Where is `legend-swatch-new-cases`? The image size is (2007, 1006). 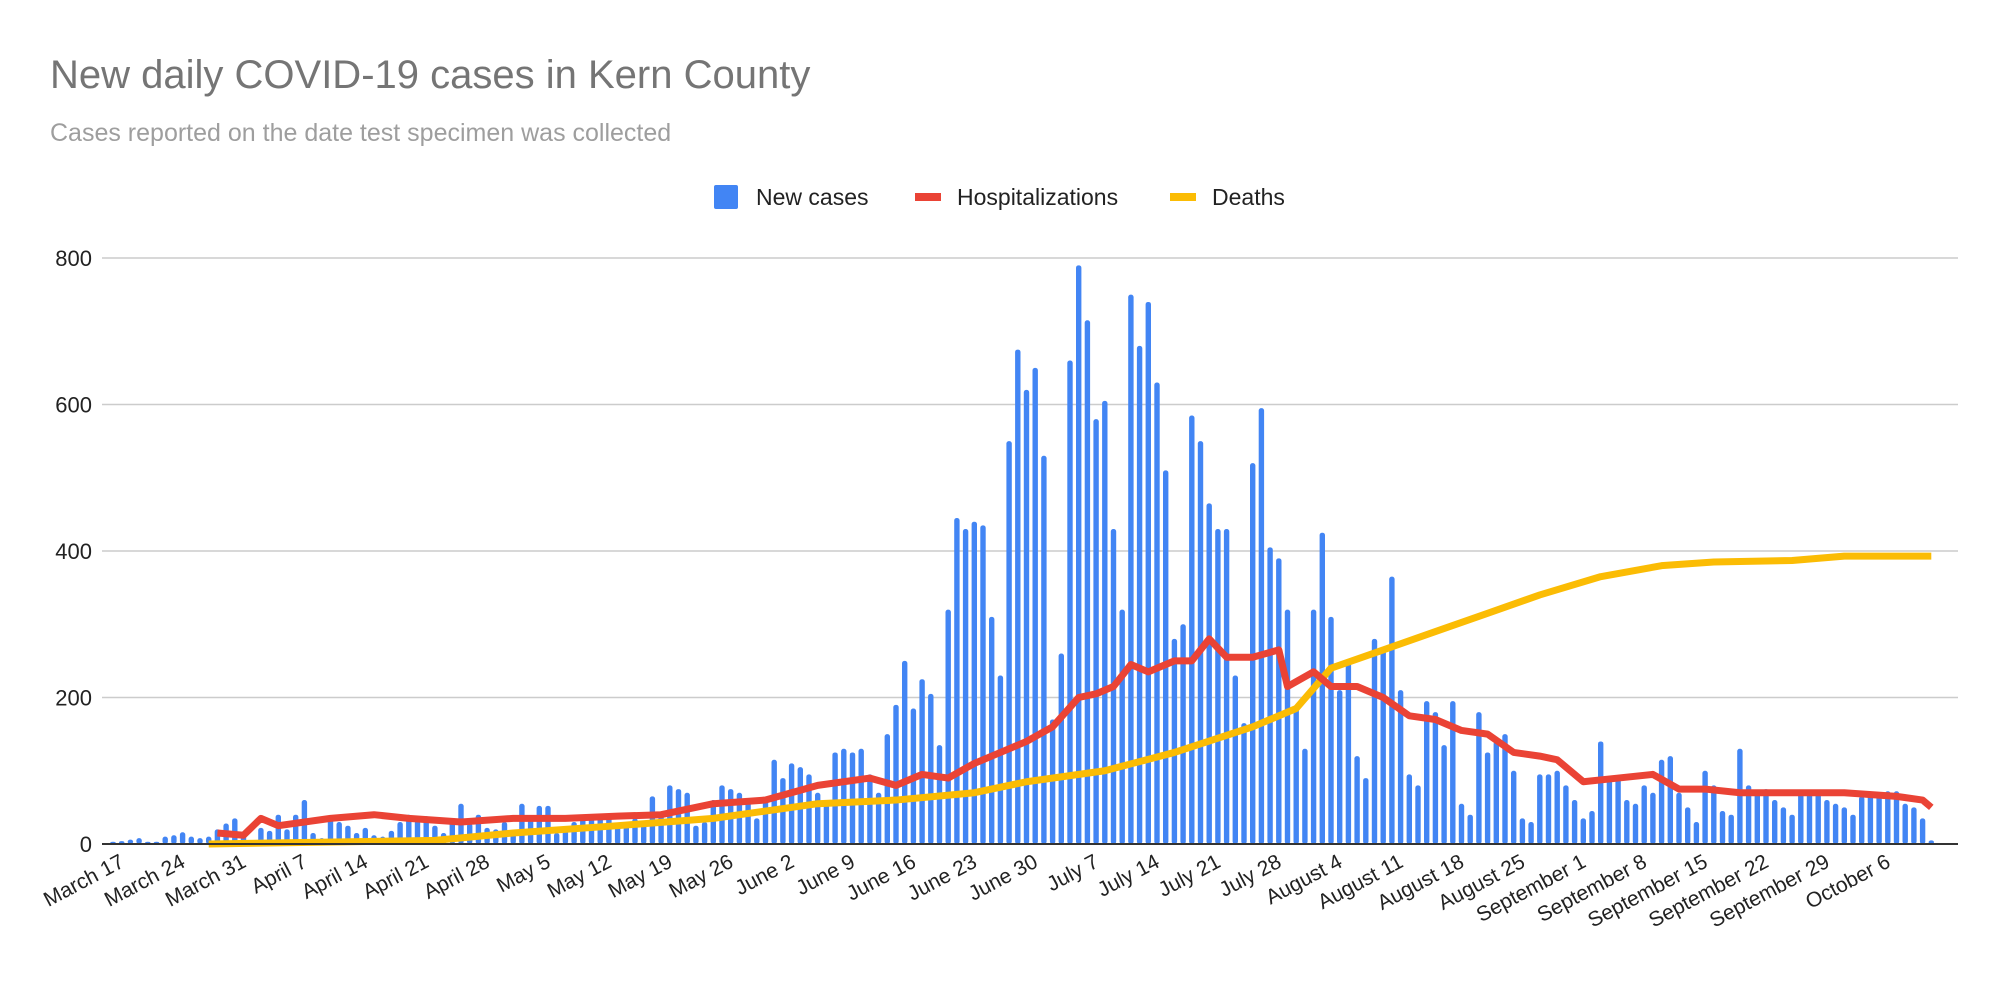
legend-swatch-new-cases is located at coordinates (726, 197).